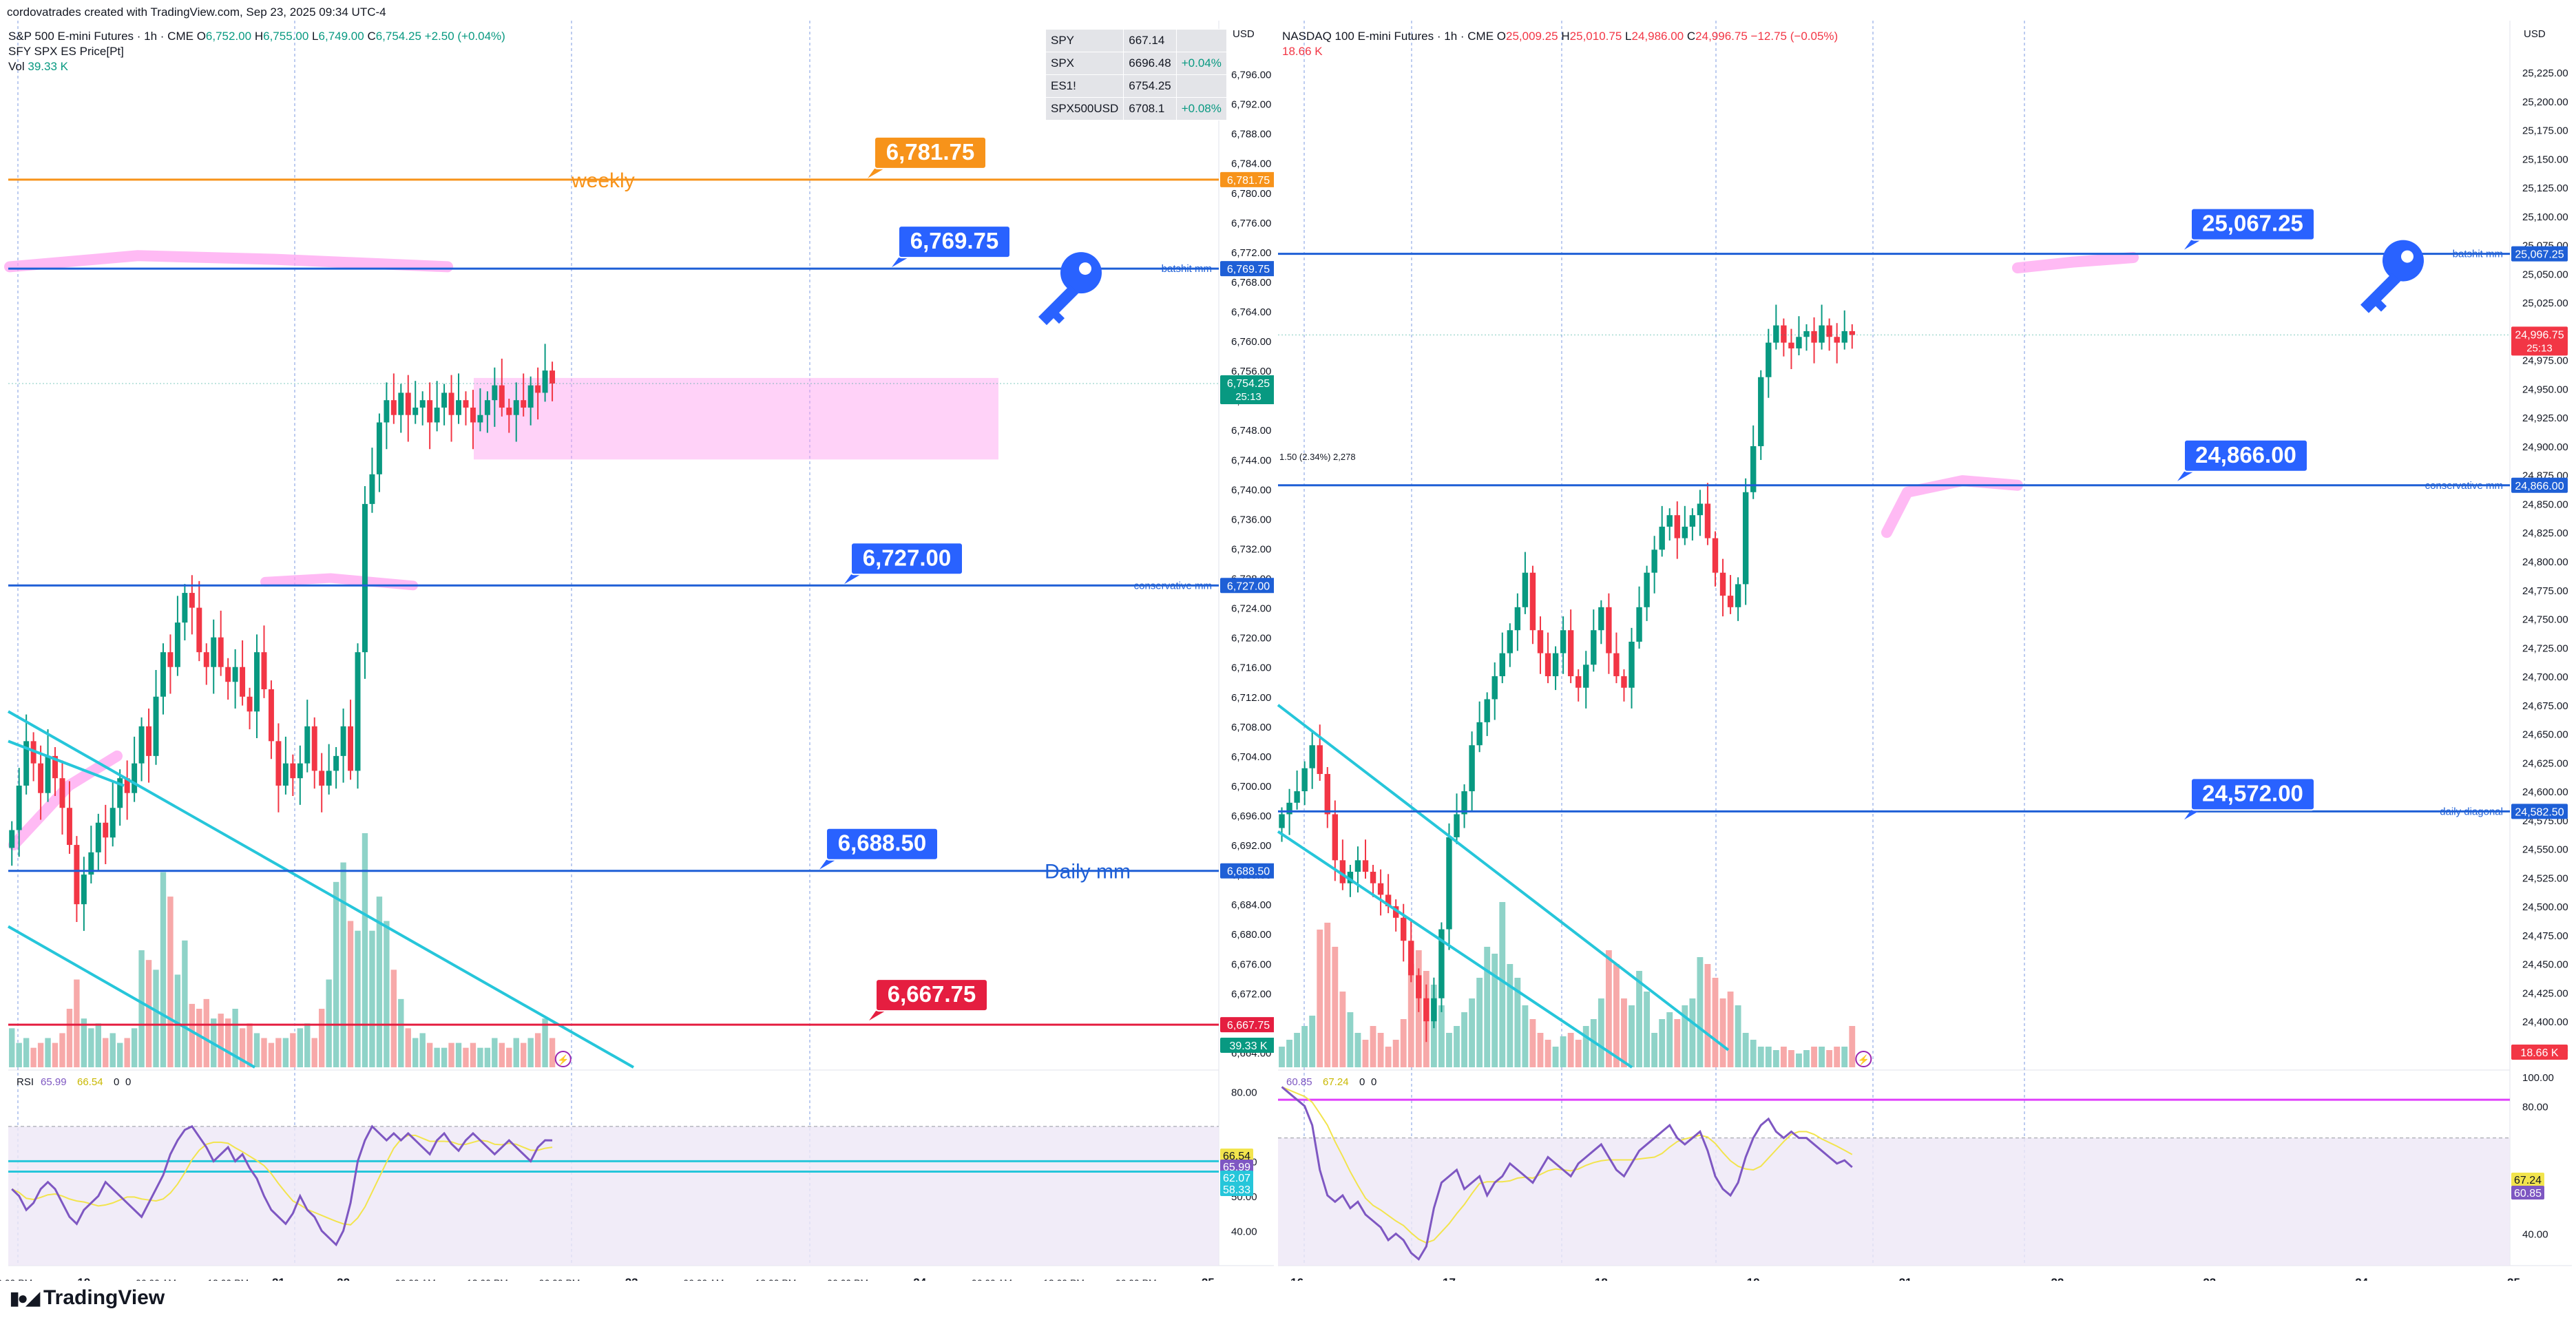 The height and width of the screenshot is (1320, 2576). I want to click on tradingview-logo: ▮●◢ TradingView, so click(87, 1298).